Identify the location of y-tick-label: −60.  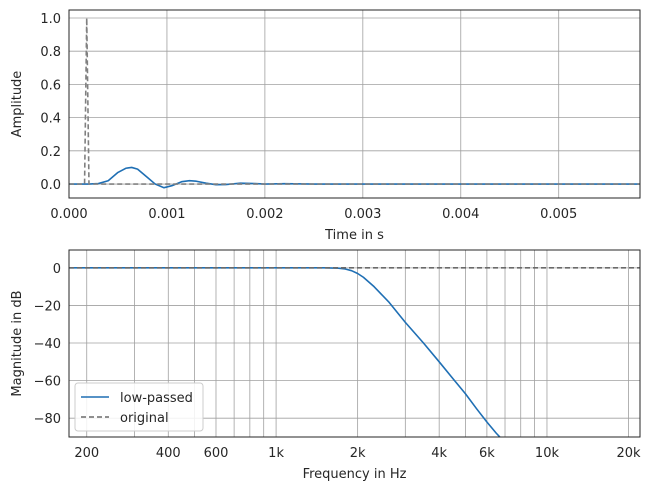
(47, 382).